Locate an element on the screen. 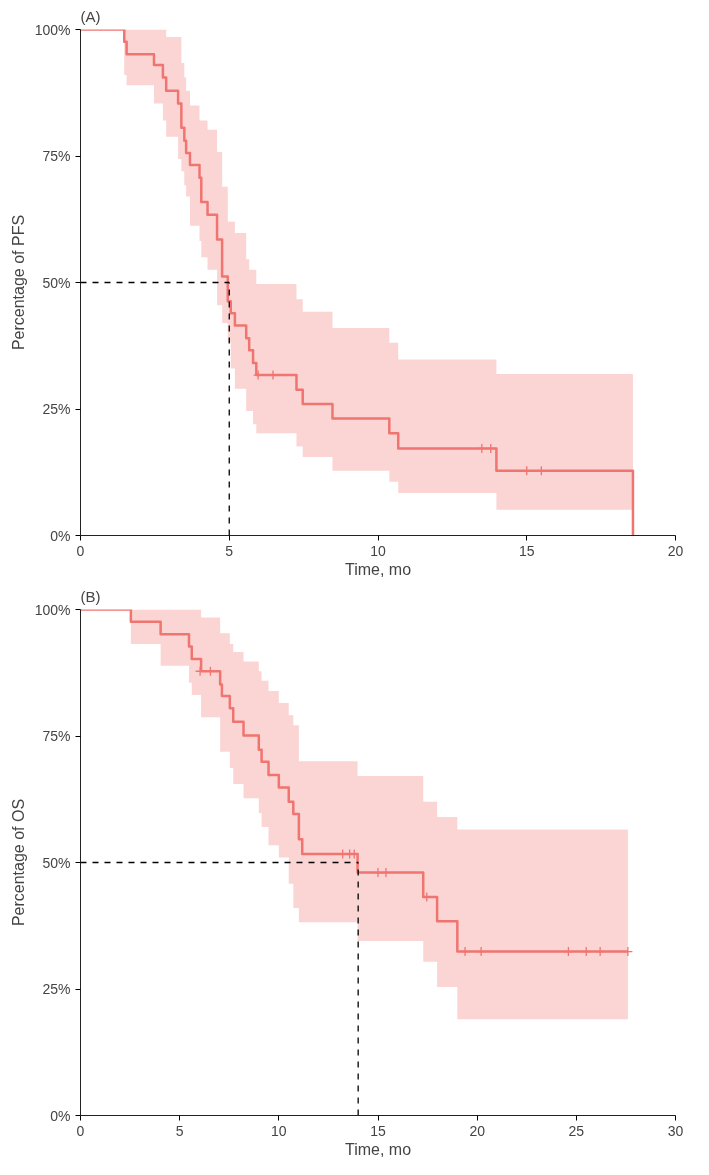 This screenshot has height=1175, width=709. y-axis-title: Percentage of PFS is located at coordinates (18, 282).